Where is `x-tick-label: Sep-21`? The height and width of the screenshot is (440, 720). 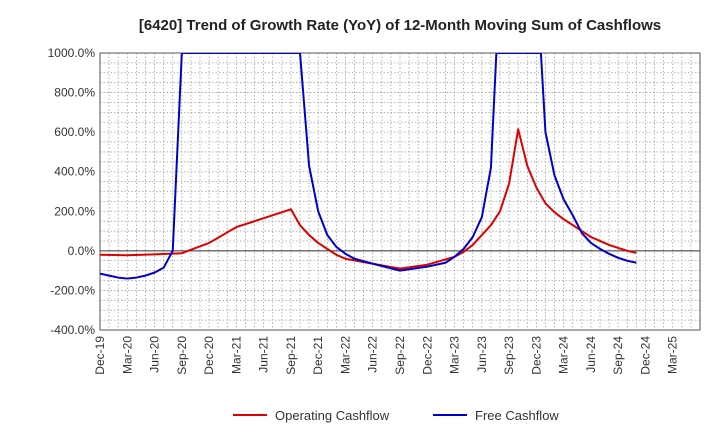
x-tick-label: Sep-21 is located at coordinates (291, 355).